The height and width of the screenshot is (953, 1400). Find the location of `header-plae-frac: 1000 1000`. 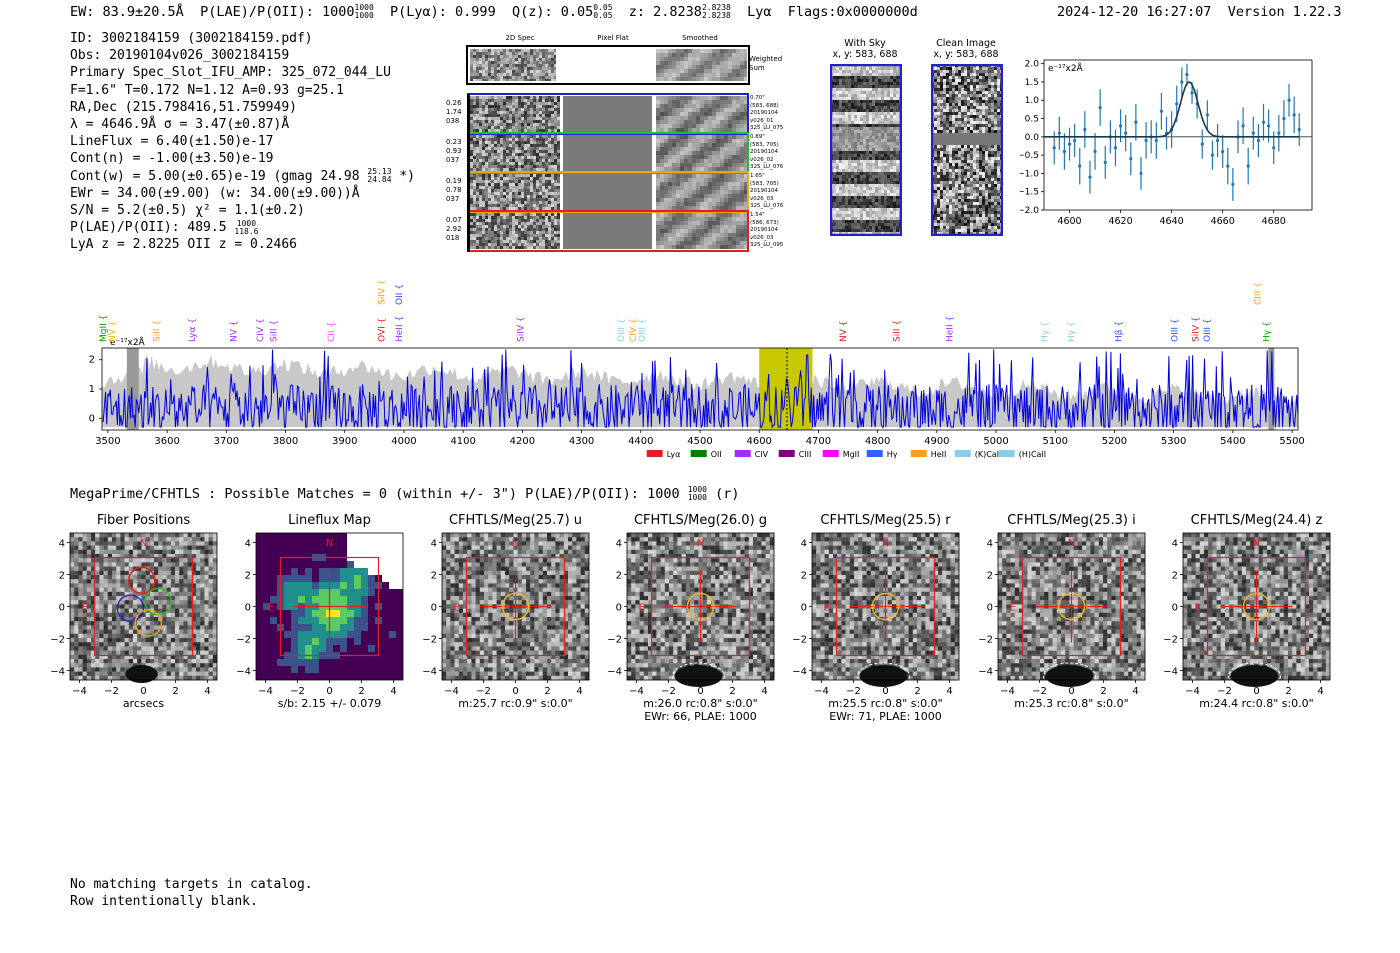

header-plae-frac: 1000 1000 is located at coordinates (364, 11).